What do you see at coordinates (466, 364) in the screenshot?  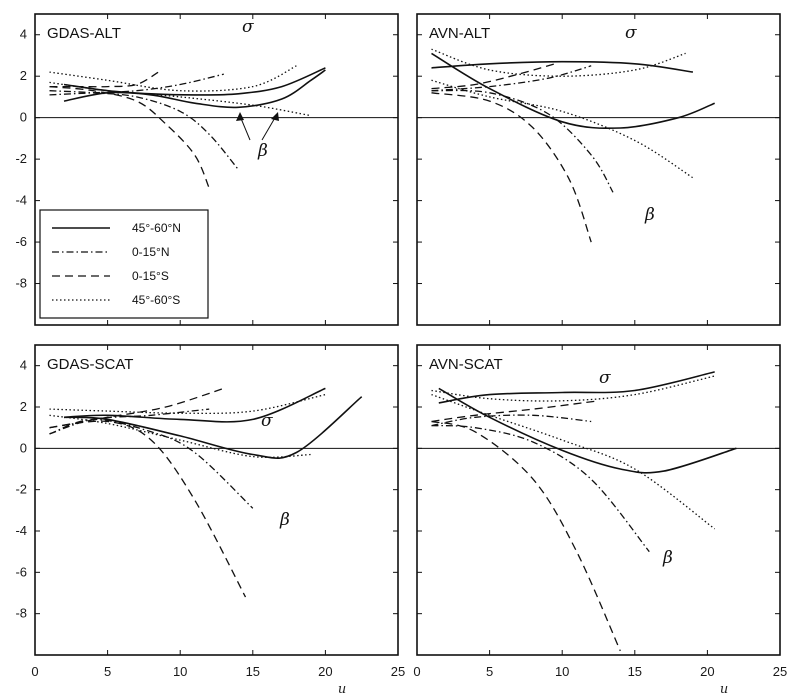 I see `panel-title: AVN-SCAT` at bounding box center [466, 364].